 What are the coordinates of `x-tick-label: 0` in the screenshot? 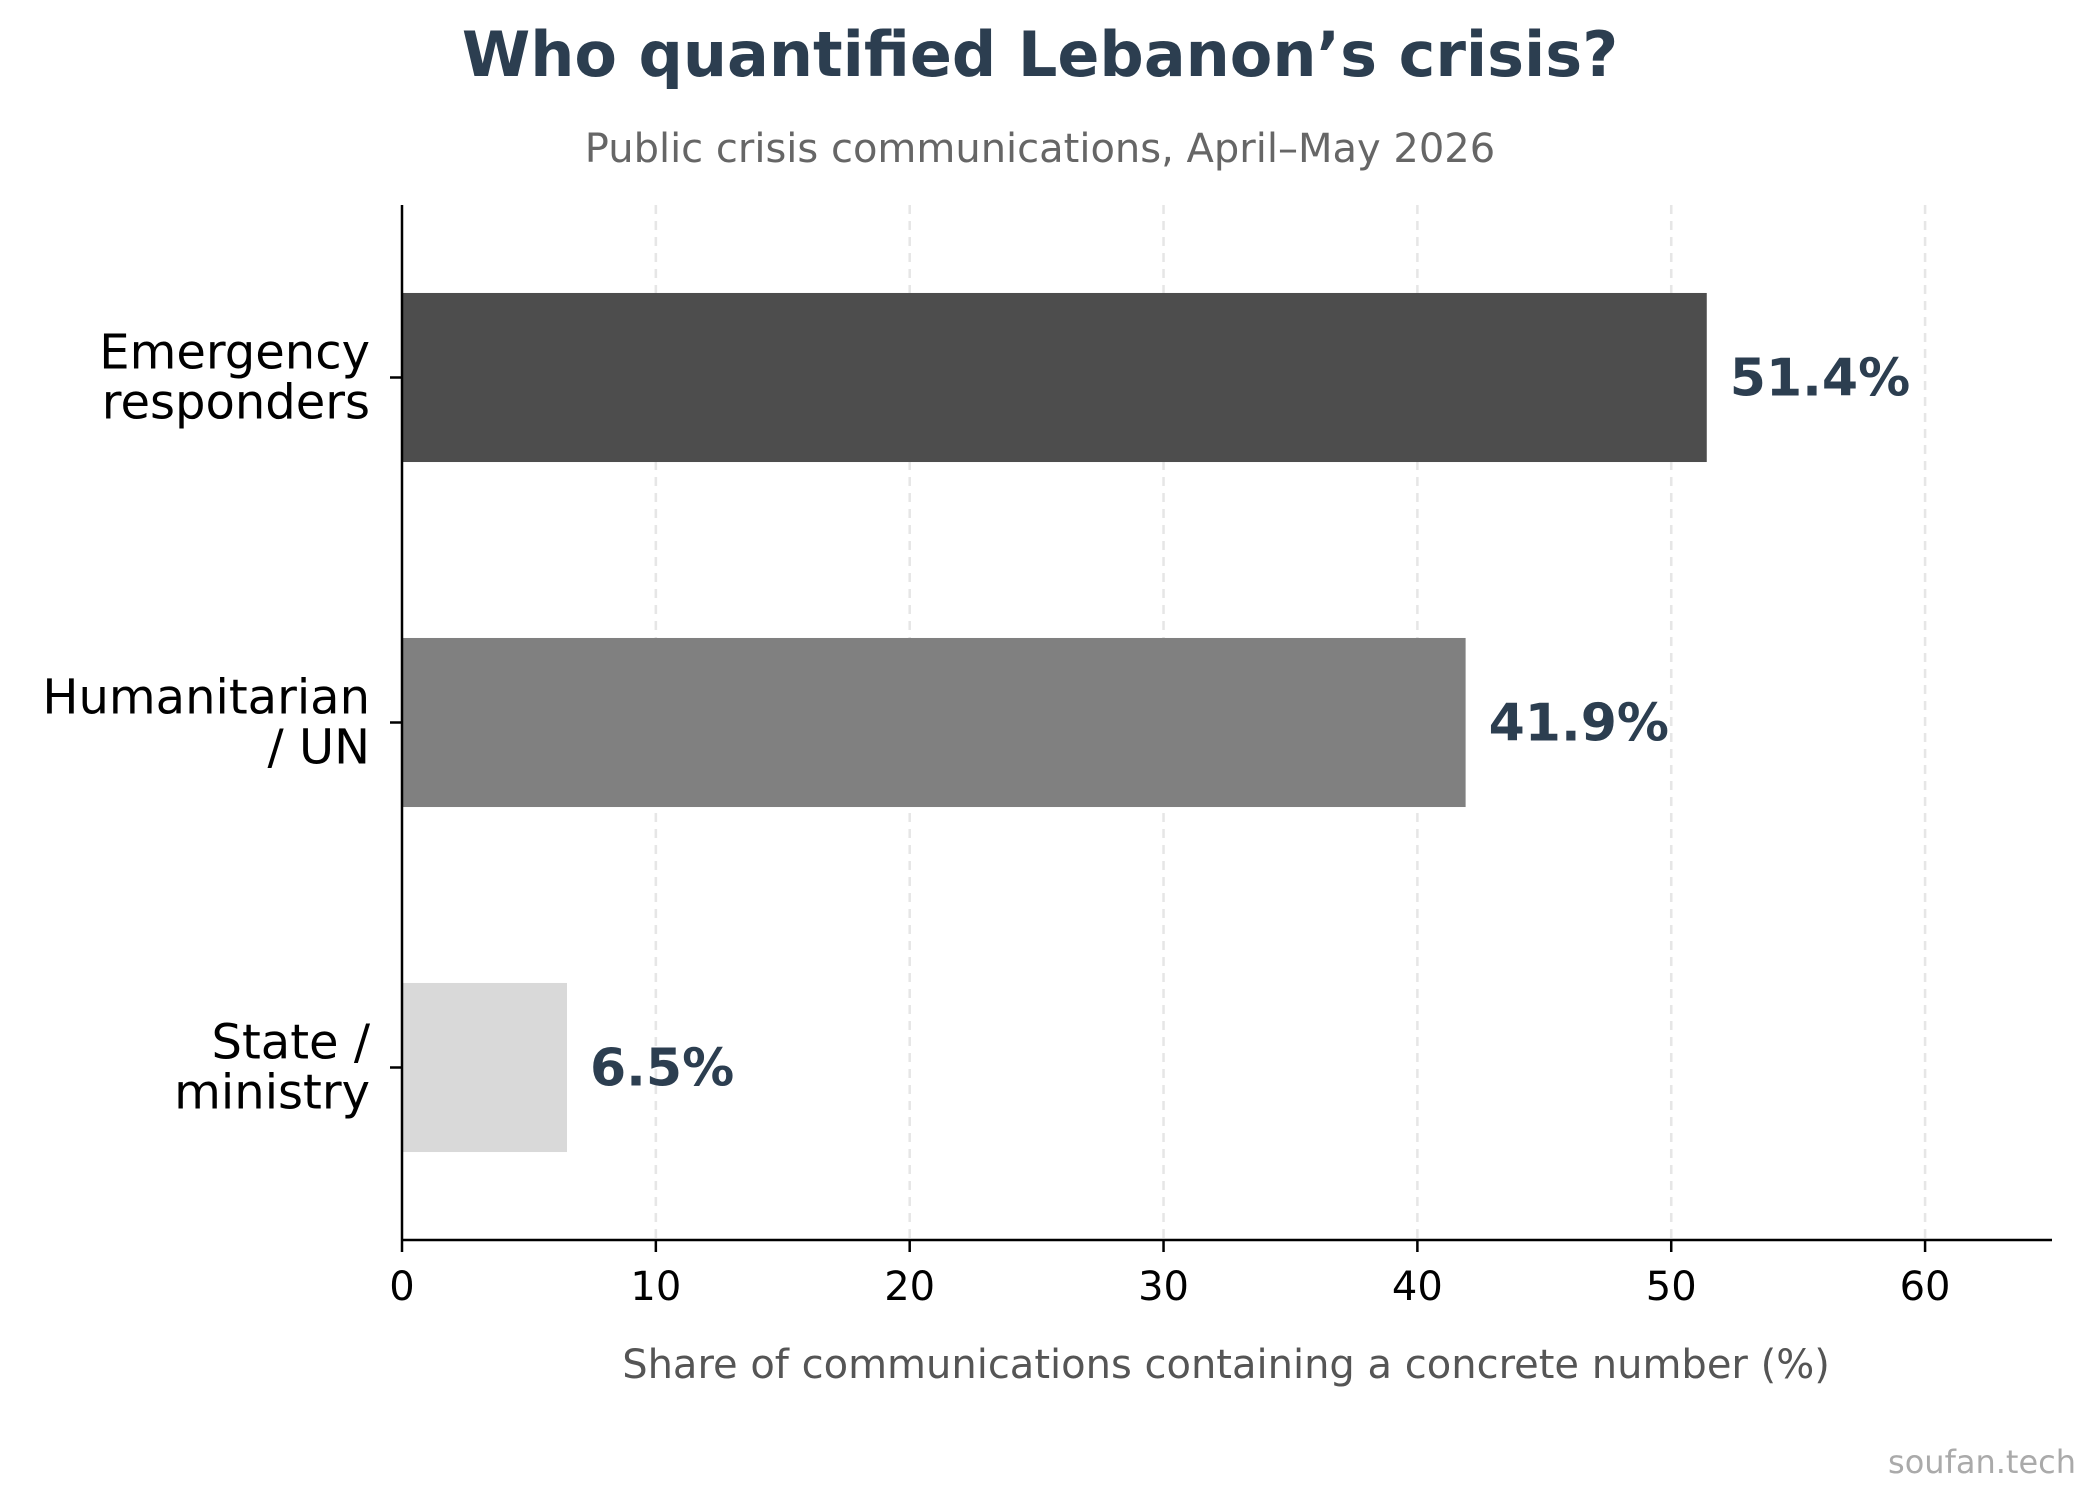 It's located at (401, 1287).